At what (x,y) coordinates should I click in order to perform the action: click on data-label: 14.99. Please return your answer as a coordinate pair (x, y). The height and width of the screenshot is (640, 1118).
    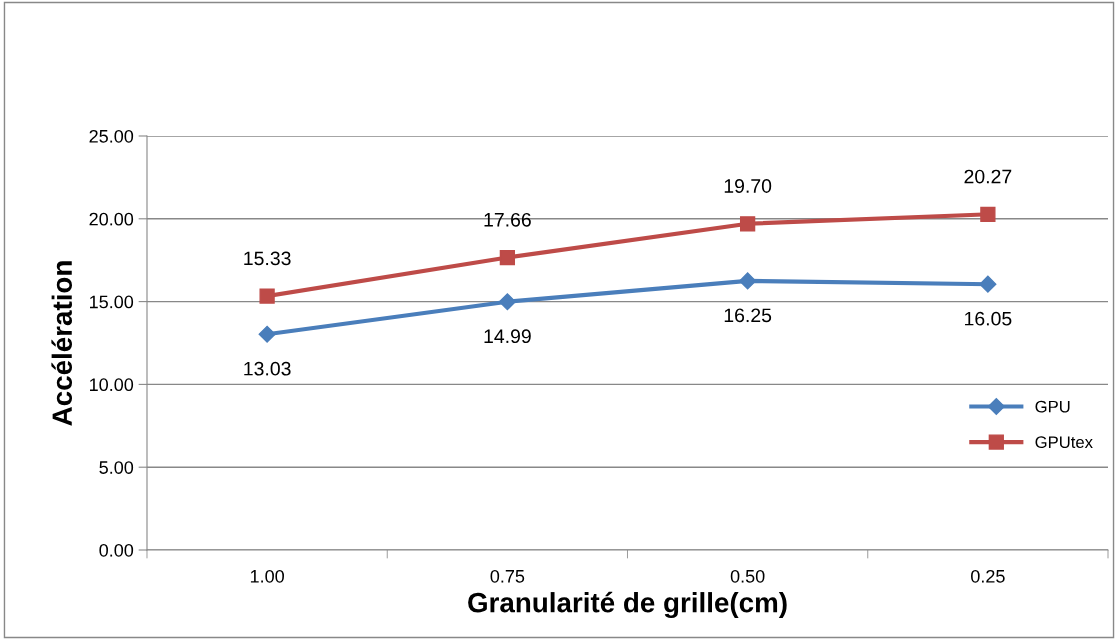
    Looking at the image, I should click on (507, 336).